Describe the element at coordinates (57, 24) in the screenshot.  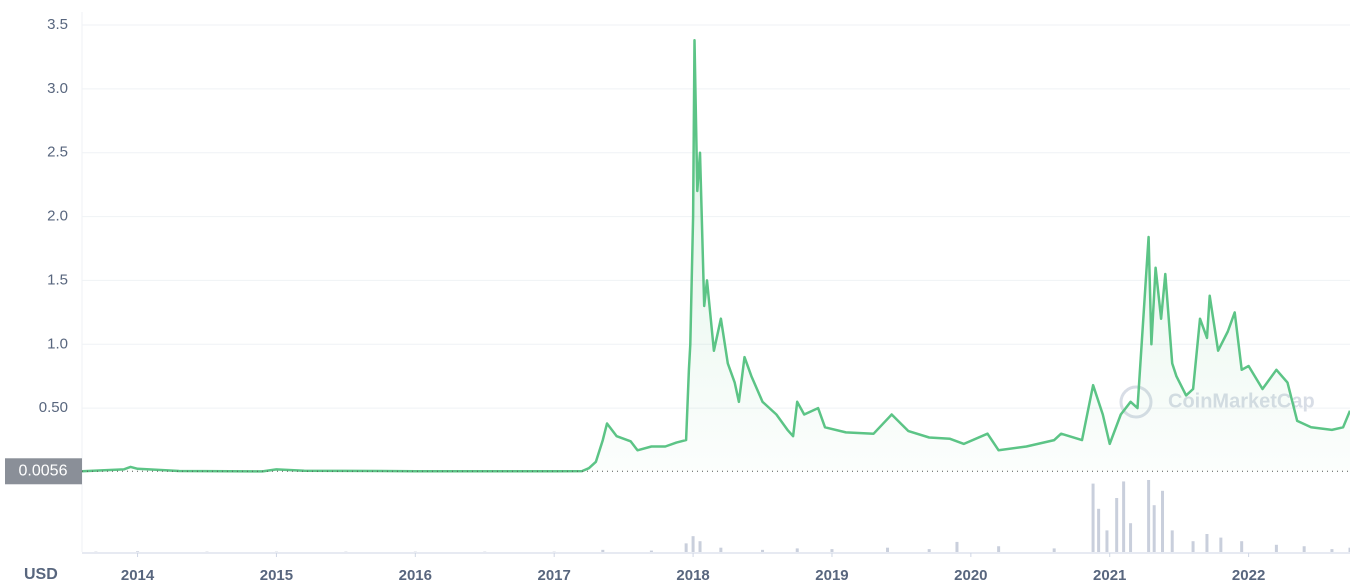
I see `y-tick-label: 3.5` at that location.